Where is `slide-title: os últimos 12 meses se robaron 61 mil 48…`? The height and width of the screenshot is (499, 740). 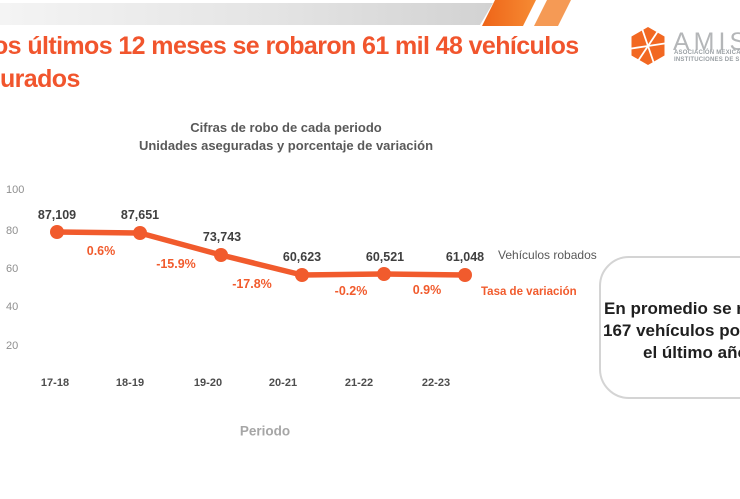 slide-title: os últimos 12 meses se robaron 61 mil 48… is located at coordinates (300, 63).